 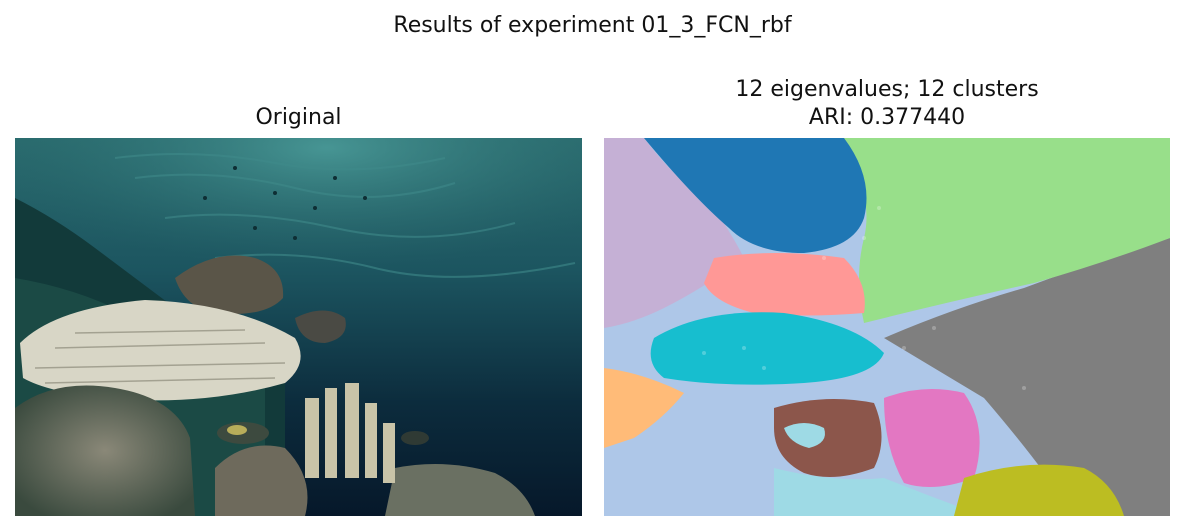 I want to click on cluster-olive, so click(x=1039, y=490).